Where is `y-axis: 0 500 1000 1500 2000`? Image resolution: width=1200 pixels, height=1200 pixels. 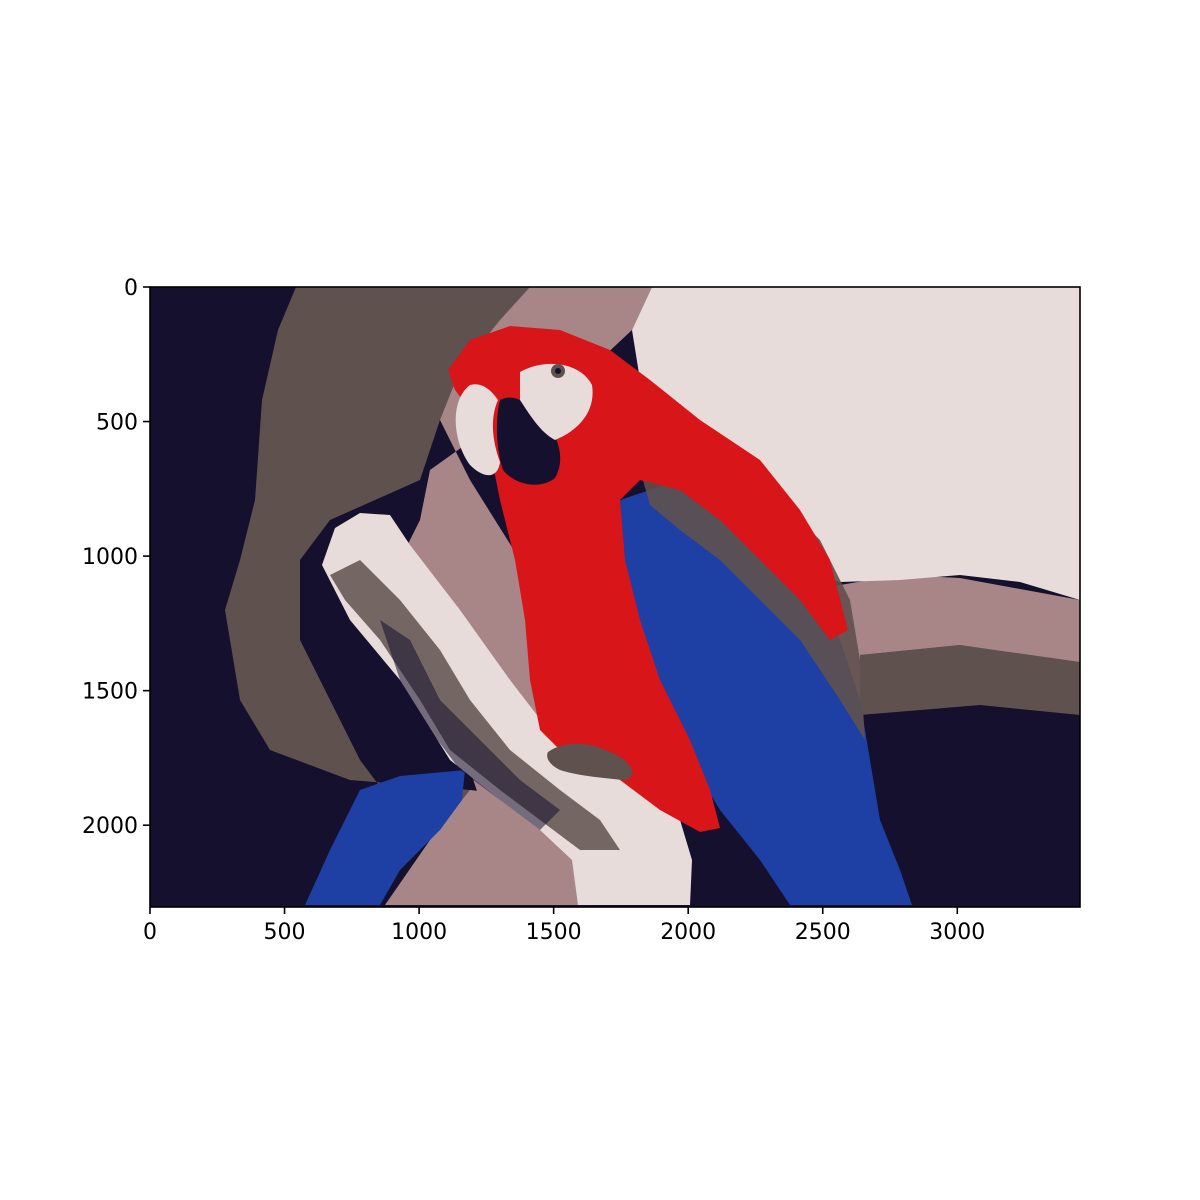 y-axis: 0 500 1000 1500 2000 is located at coordinates (116, 557).